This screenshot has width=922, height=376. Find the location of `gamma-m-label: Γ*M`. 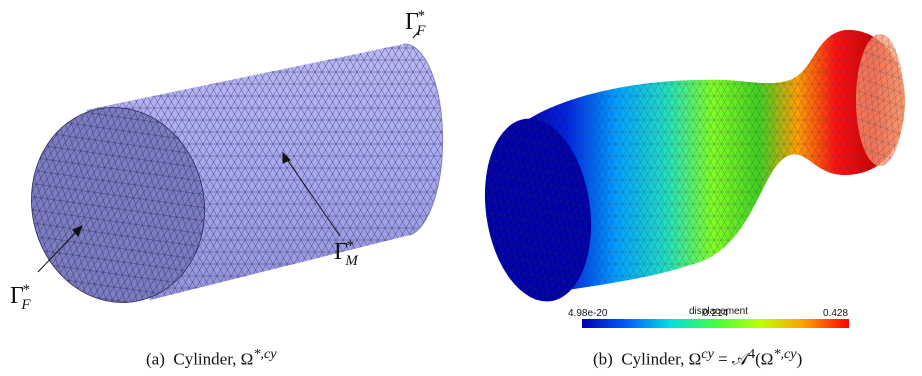

gamma-m-label: Γ*M is located at coordinates (346, 253).